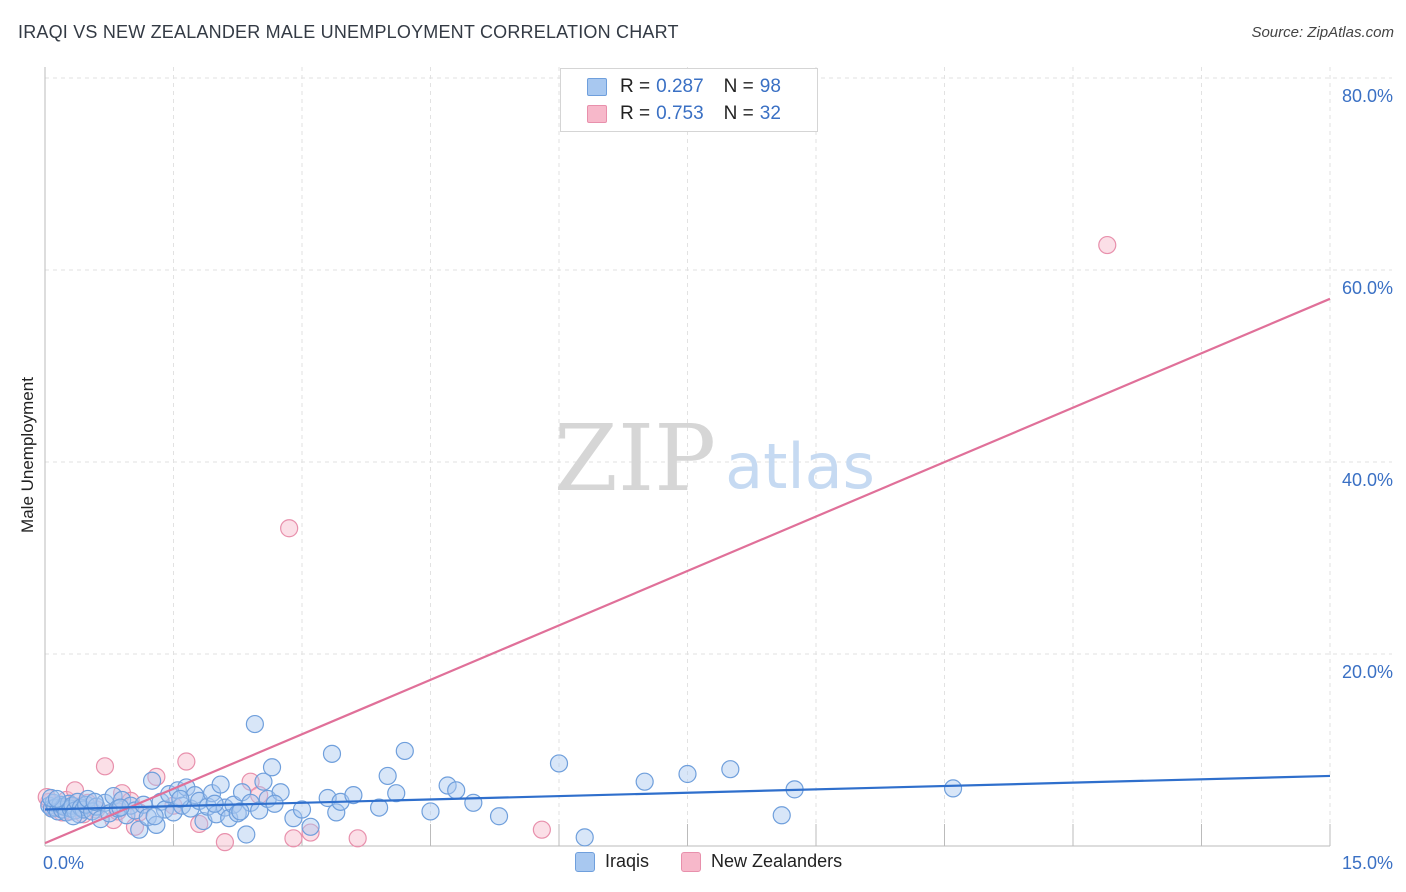 Image resolution: width=1406 pixels, height=892 pixels. I want to click on legend-r-value: 0.753, so click(680, 113).